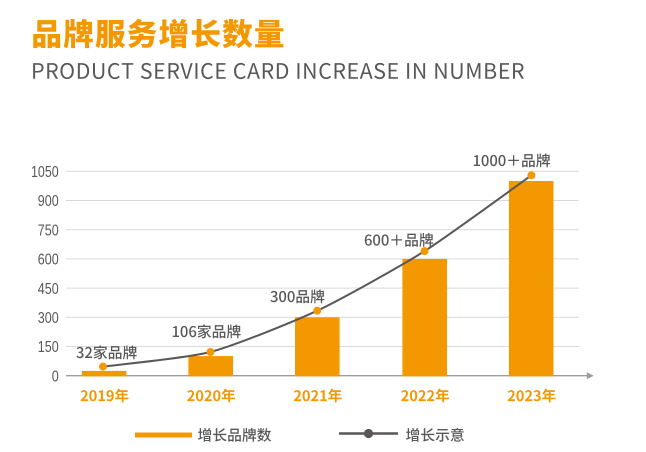 The width and height of the screenshot is (646, 452). I want to click on svg-text: 1050, so click(45, 172).